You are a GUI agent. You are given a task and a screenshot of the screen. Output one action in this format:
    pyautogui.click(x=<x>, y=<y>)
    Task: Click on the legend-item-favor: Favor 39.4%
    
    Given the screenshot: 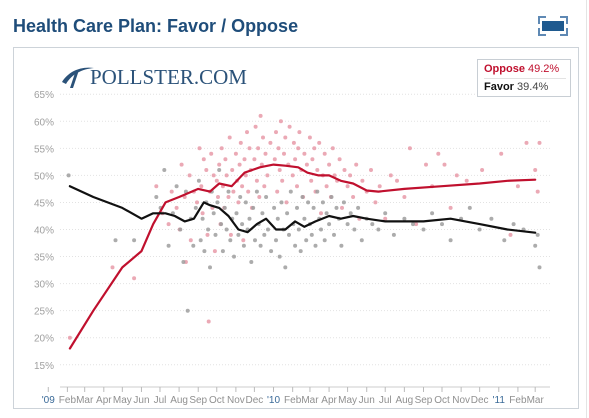 What is the action you would take?
    pyautogui.click(x=525, y=86)
    